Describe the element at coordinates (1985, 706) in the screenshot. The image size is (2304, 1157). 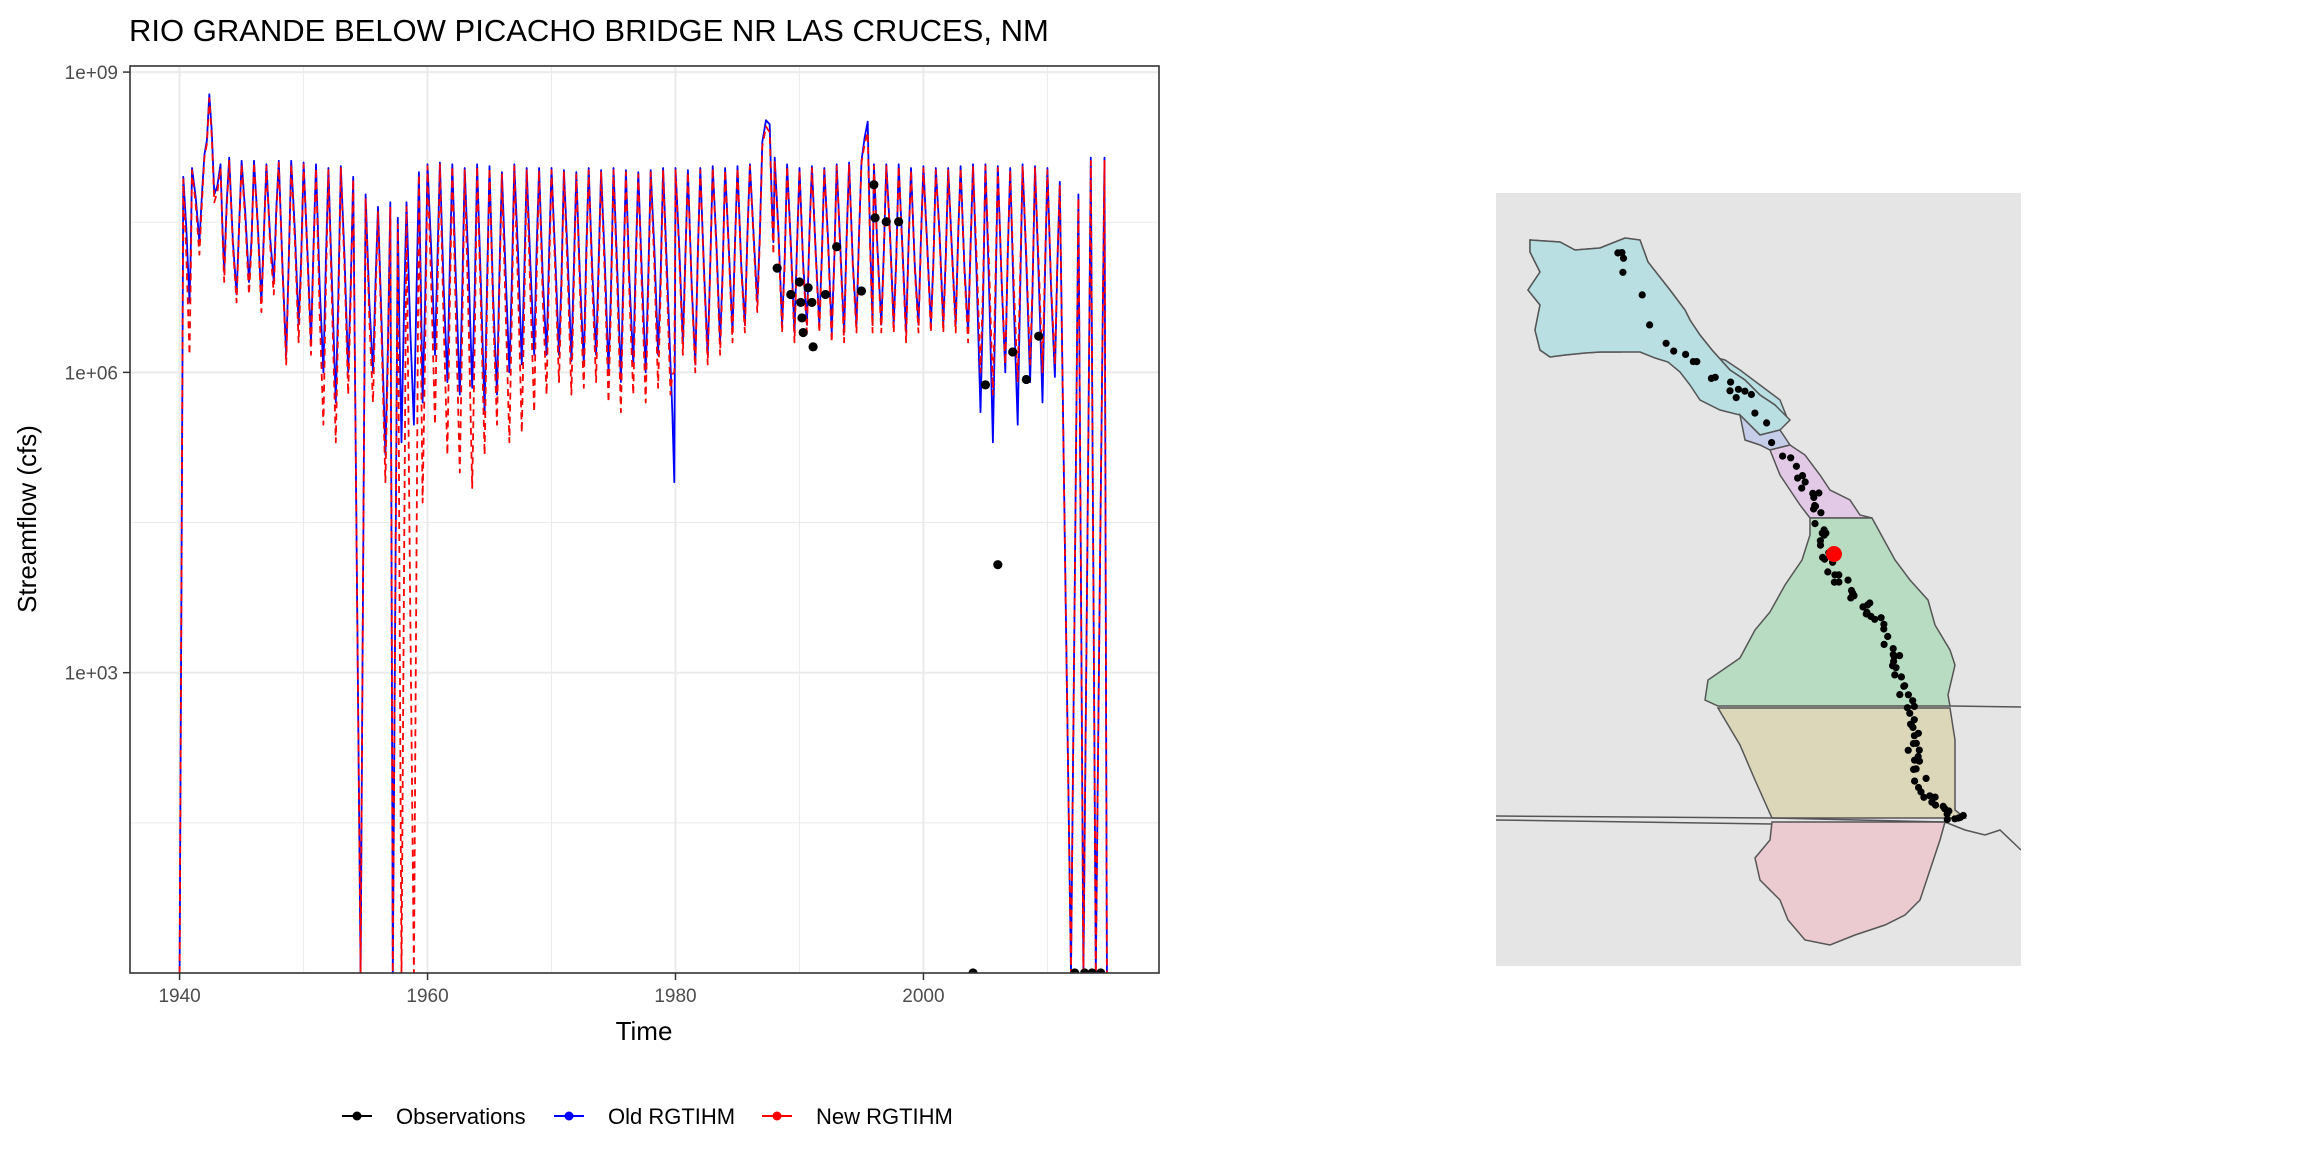
I see `map-boundary-line-east` at that location.